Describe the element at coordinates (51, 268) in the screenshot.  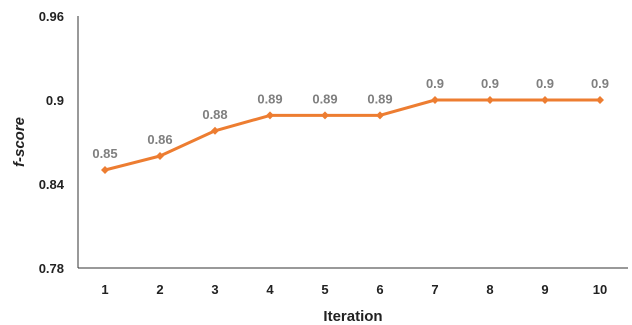
I see `y-tick-label: 0.78` at that location.